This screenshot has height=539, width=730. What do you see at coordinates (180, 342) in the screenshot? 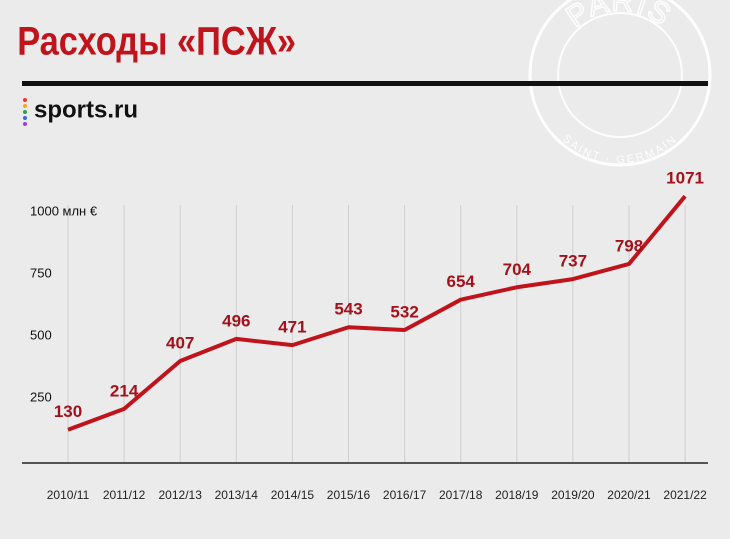
I see `data-label: 407` at bounding box center [180, 342].